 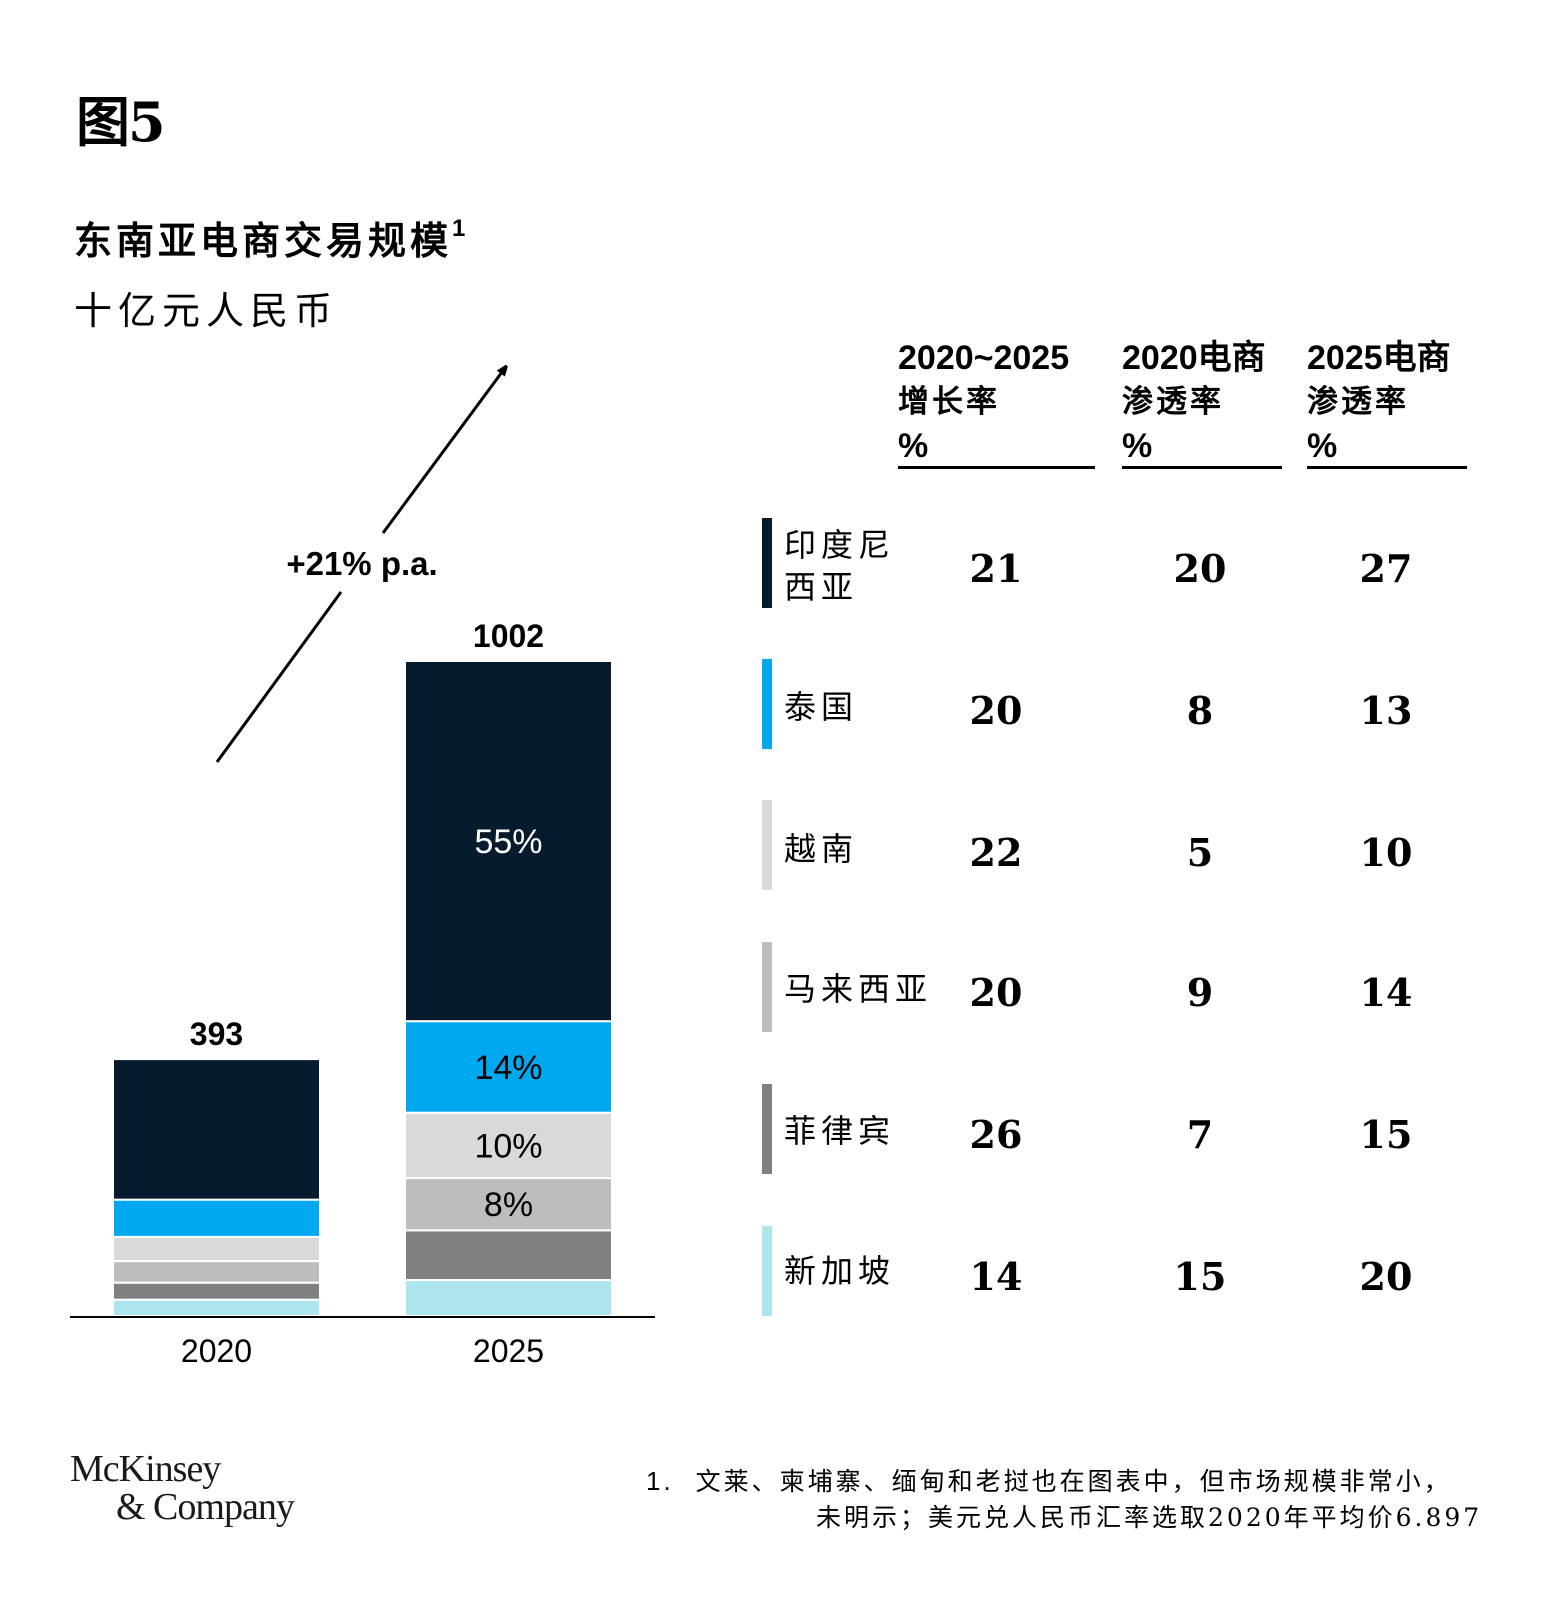 I want to click on row-name-singapore: 新加坡, so click(x=840, y=1271).